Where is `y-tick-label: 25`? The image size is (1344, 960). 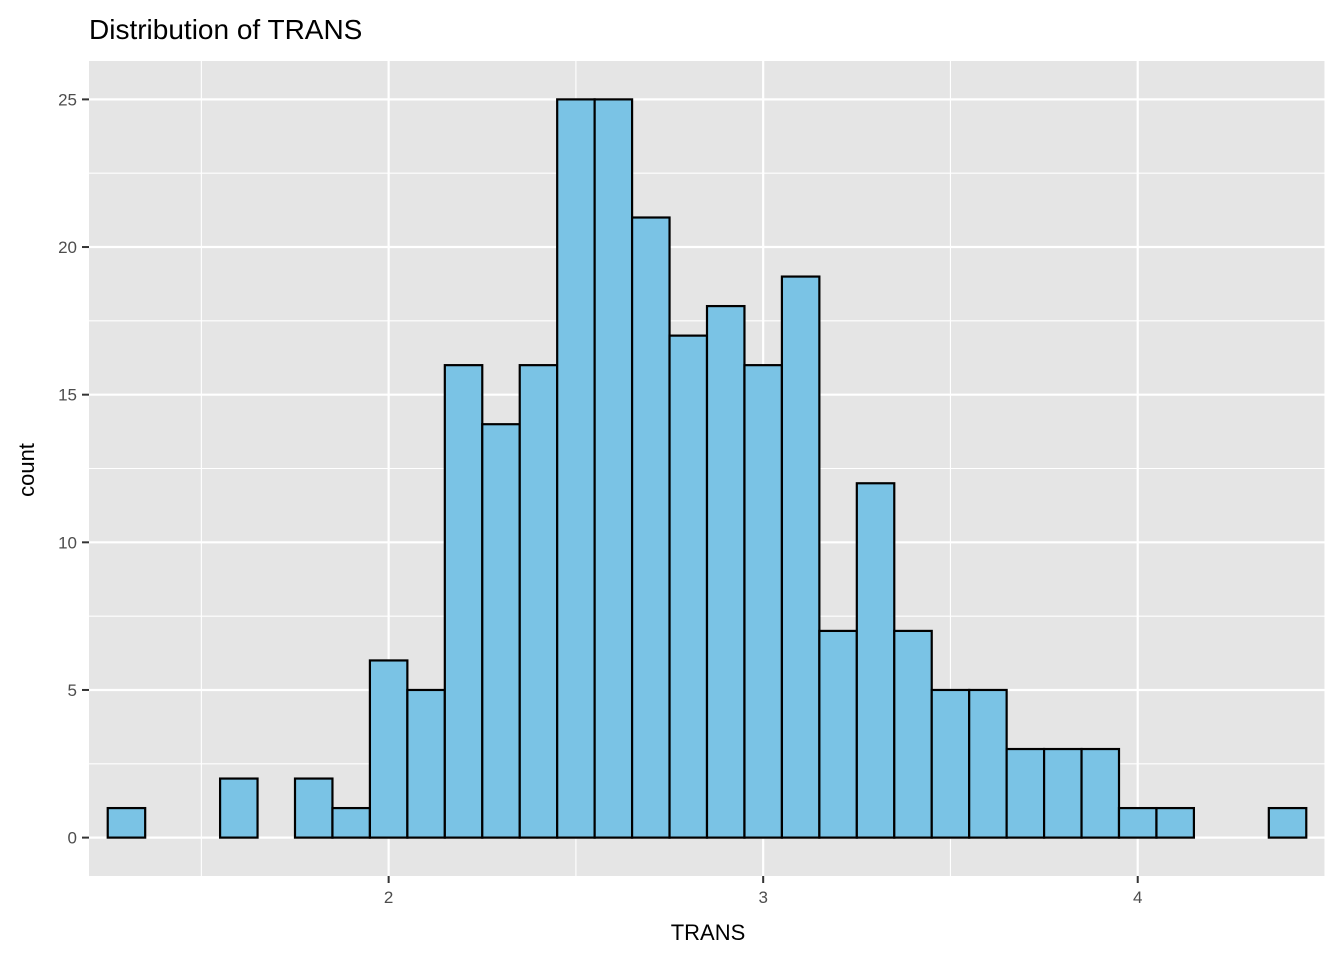
y-tick-label: 25 is located at coordinates (67, 99).